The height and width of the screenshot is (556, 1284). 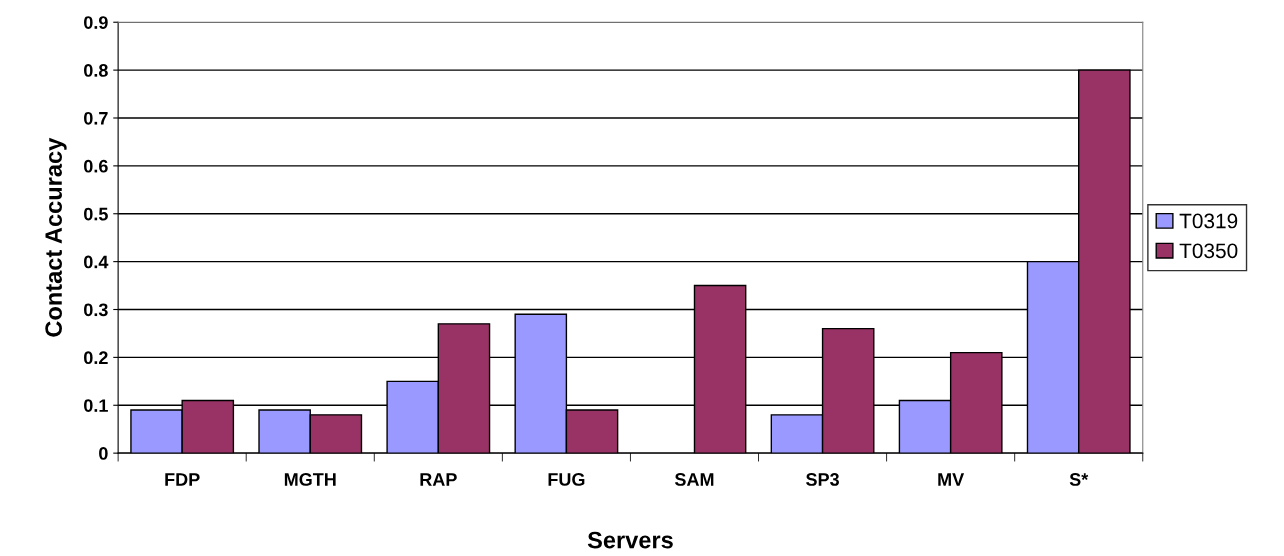 I want to click on x-tick-label: S*, so click(x=1079, y=479).